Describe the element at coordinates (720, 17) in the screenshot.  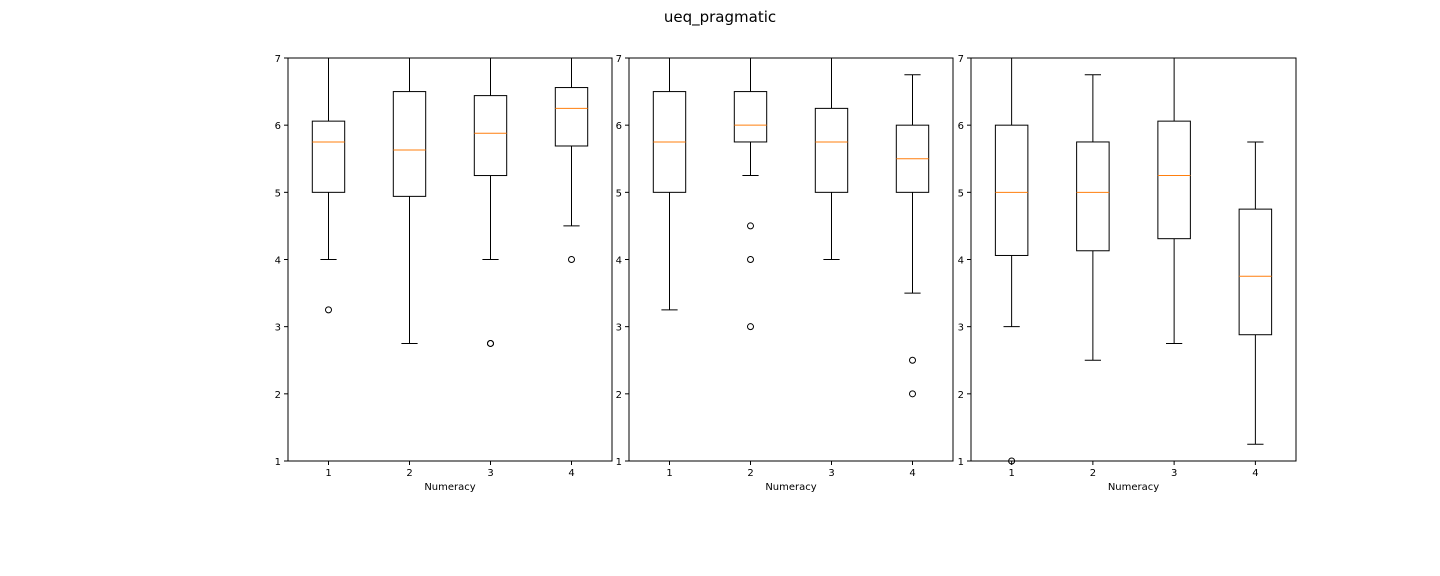
I see `figure-title: ueq_pragmatic` at that location.